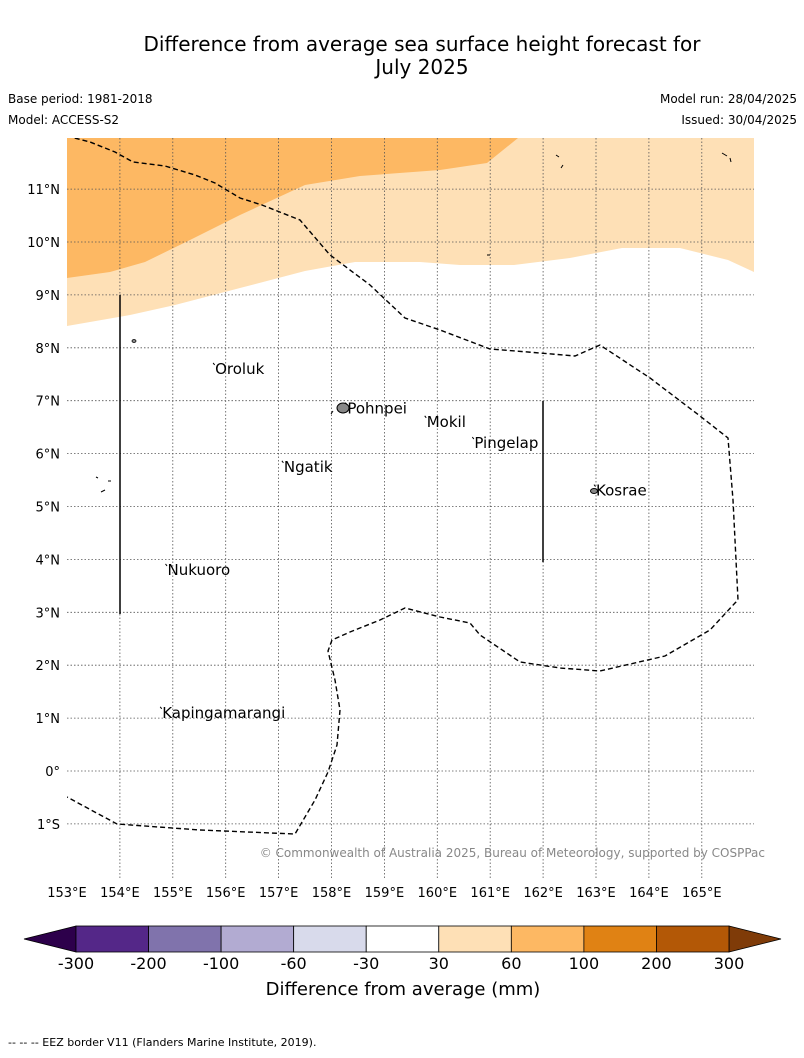 The height and width of the screenshot is (1058, 804). I want to click on colorbar-over-arrow, so click(755, 939).